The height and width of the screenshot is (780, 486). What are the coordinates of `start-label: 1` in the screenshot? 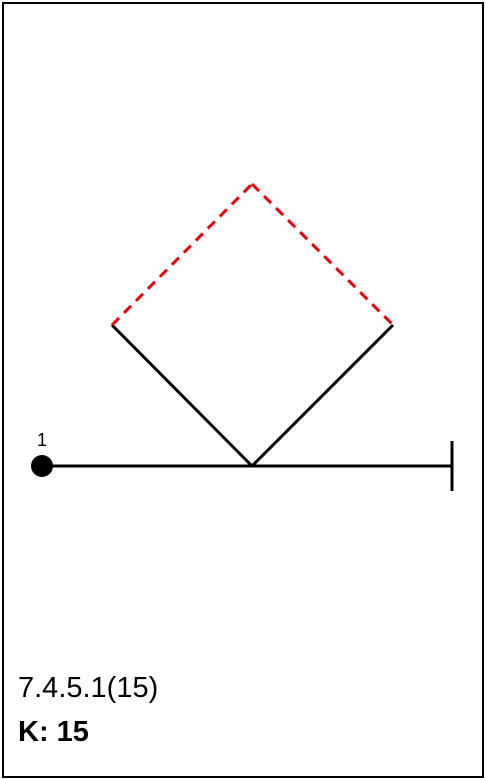 It's located at (42, 440).